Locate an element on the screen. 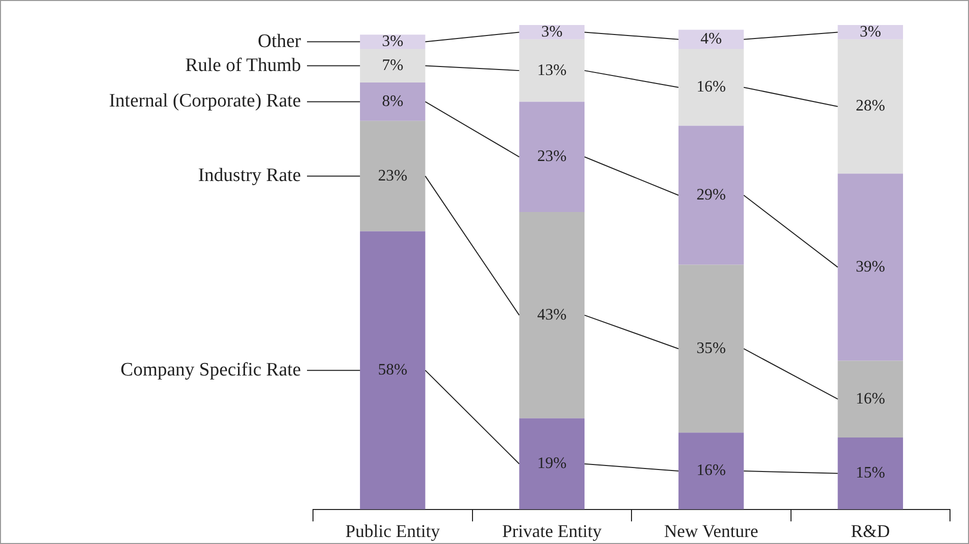 The height and width of the screenshot is (544, 969). data-label: 7% is located at coordinates (393, 65).